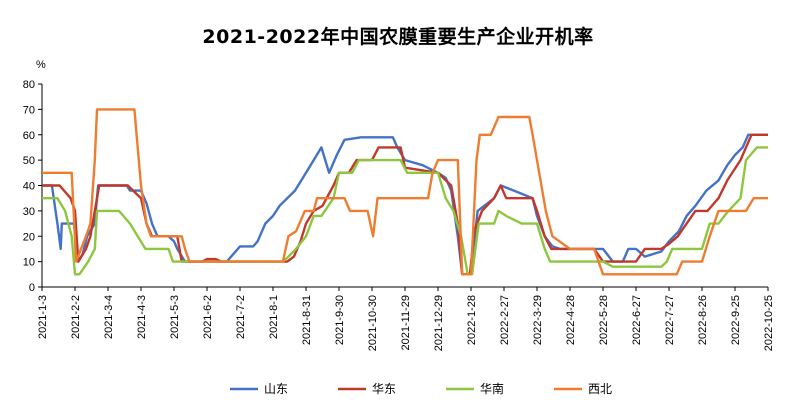  Describe the element at coordinates (398, 37) in the screenshot. I see `chart-title: 2021-2022年中国农膜重要生产企业开机率` at that location.